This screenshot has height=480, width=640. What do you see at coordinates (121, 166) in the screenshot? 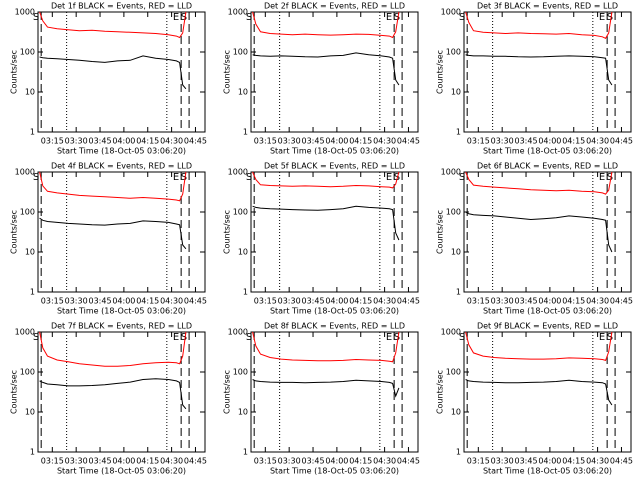
I see `chart-title: Det 4f BLACK = Events, RED = LLD` at bounding box center [121, 166].